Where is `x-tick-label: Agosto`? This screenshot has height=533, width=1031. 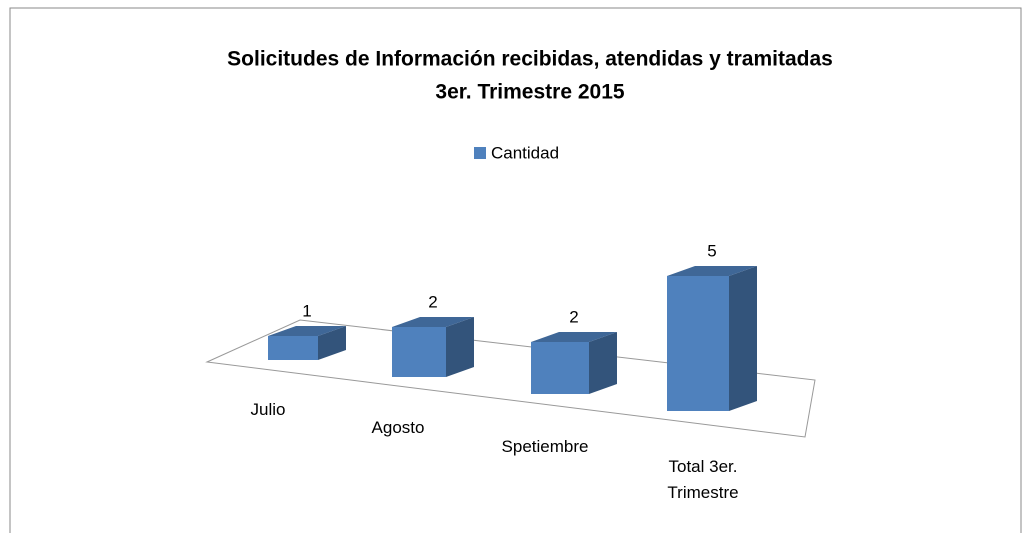 x-tick-label: Agosto is located at coordinates (398, 427).